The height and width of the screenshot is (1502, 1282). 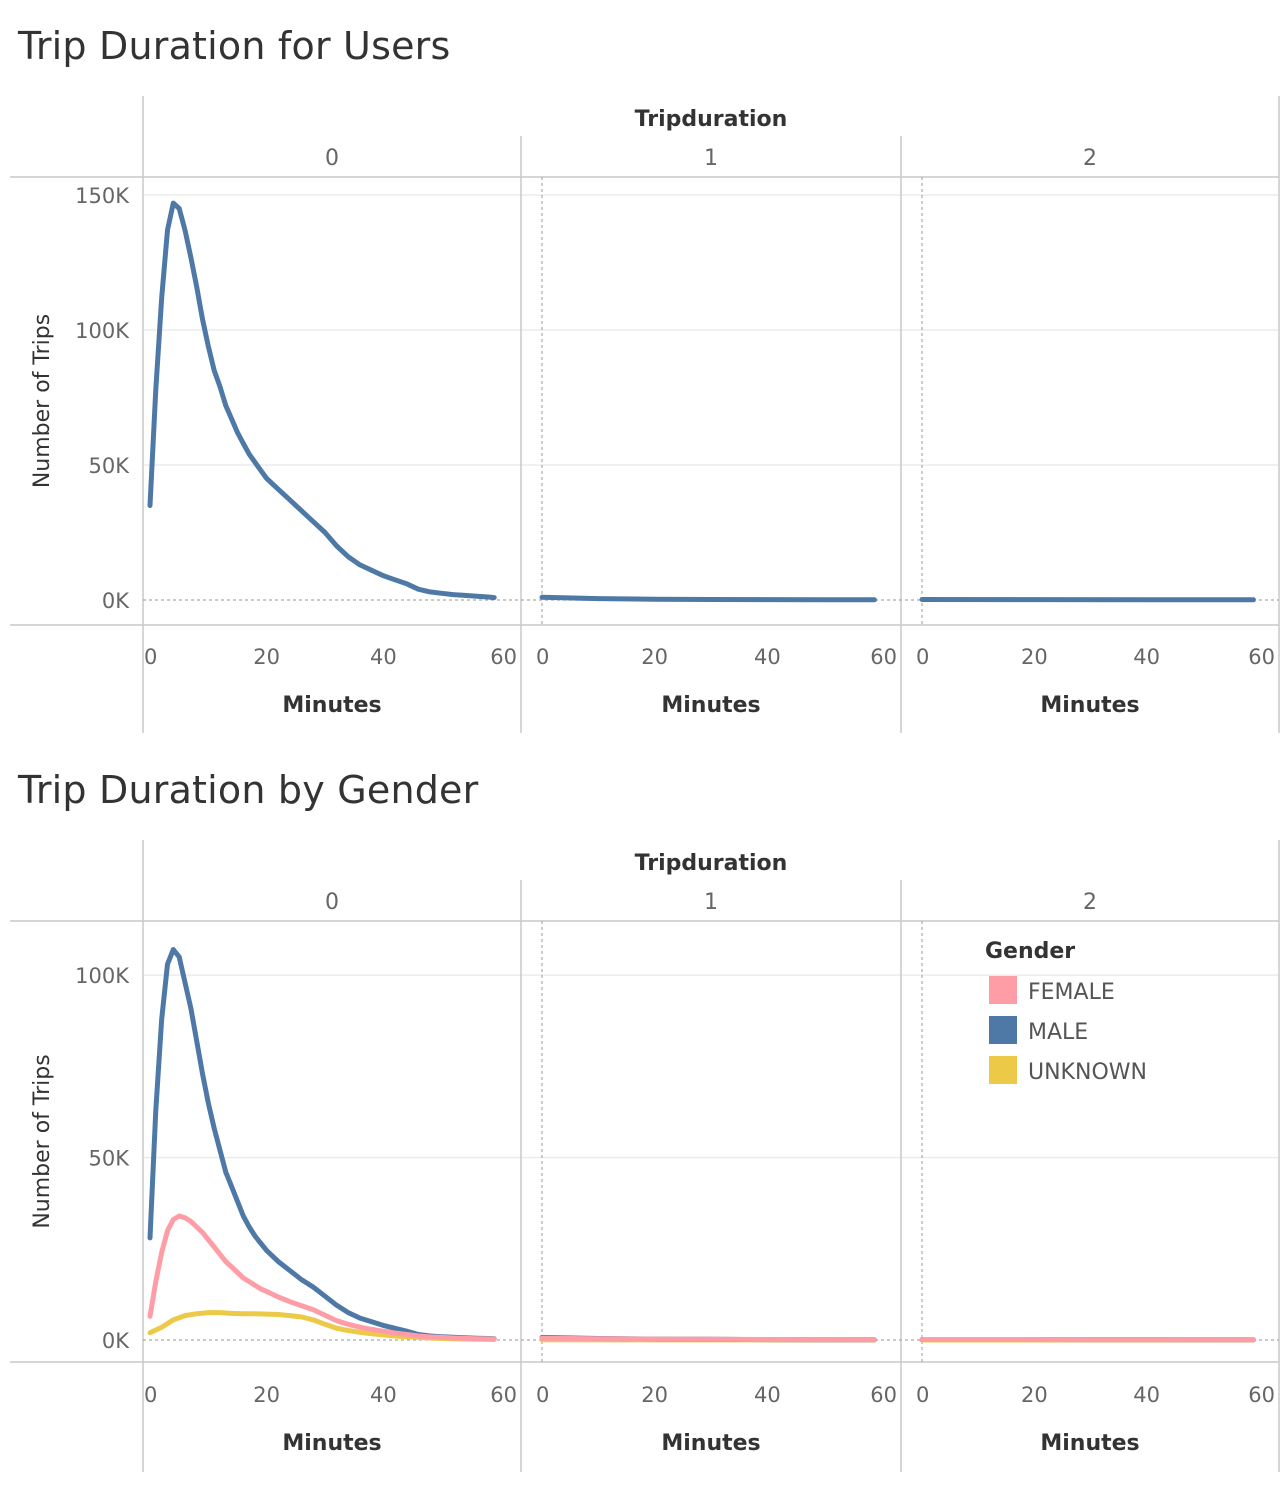 I want to click on legend-title: Gender, so click(x=1030, y=951).